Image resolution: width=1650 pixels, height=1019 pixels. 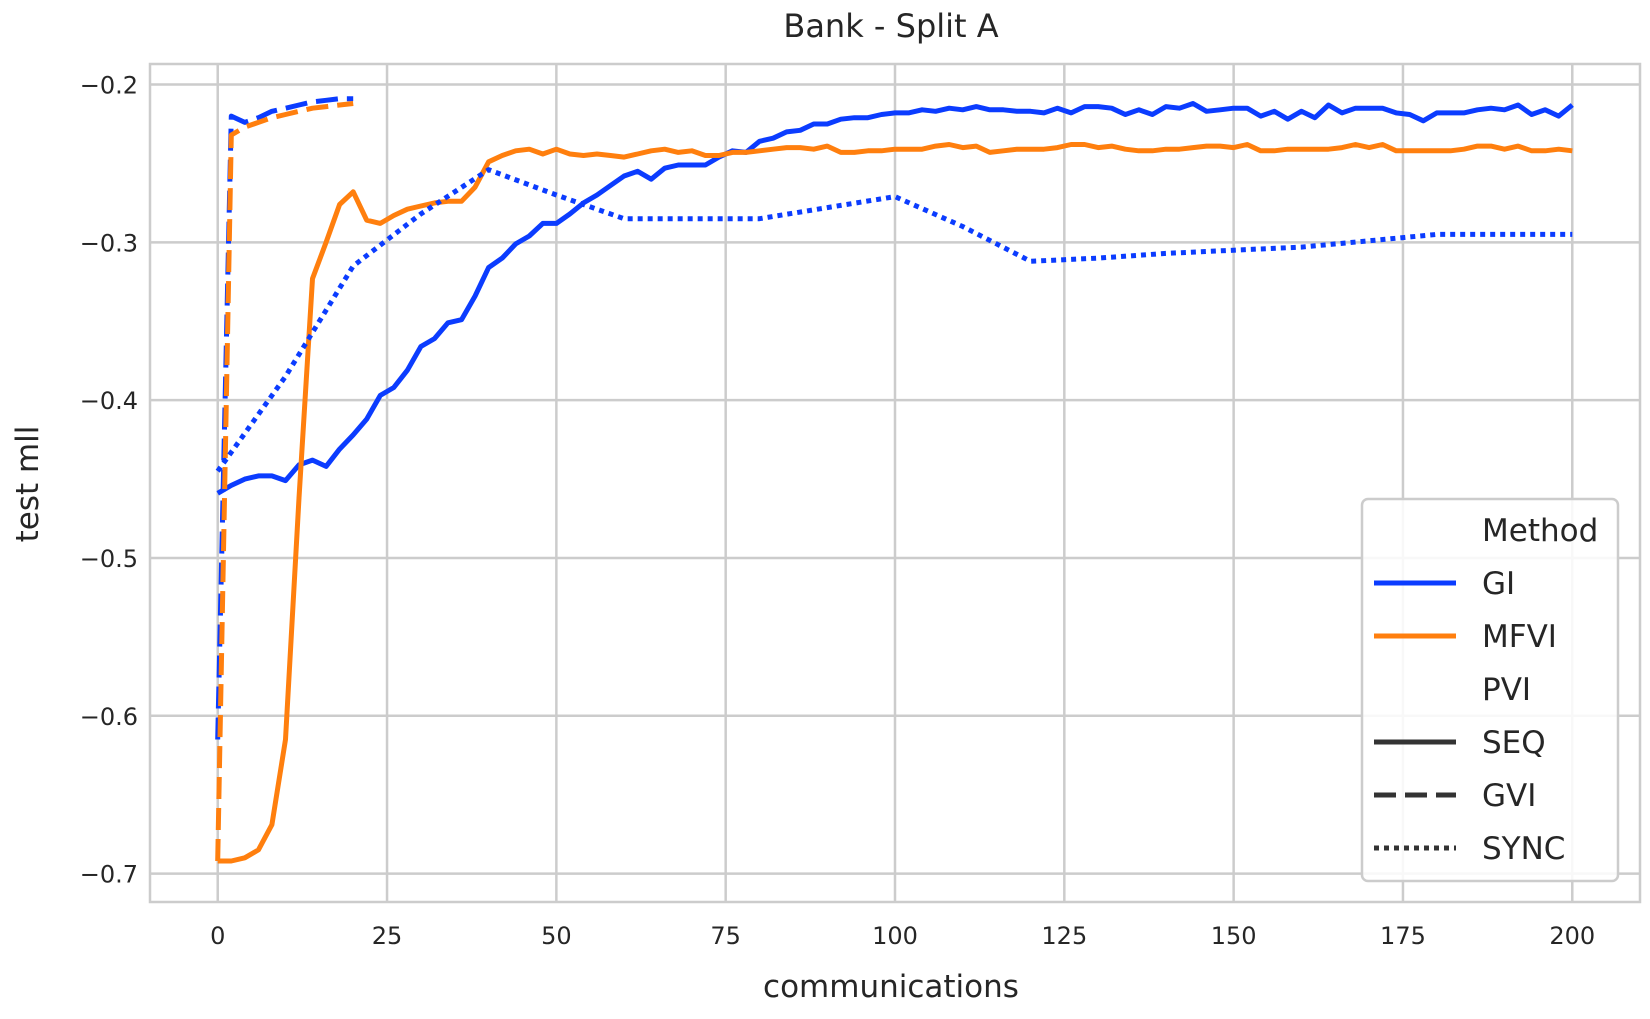 I want to click on y-tick-label: −0.5, so click(x=109, y=559).